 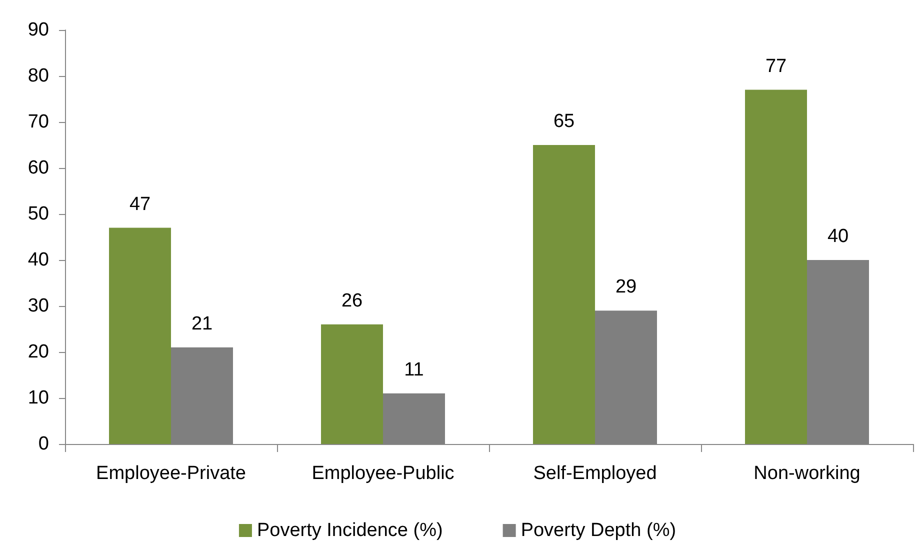 I want to click on data-label: 65, so click(x=564, y=121).